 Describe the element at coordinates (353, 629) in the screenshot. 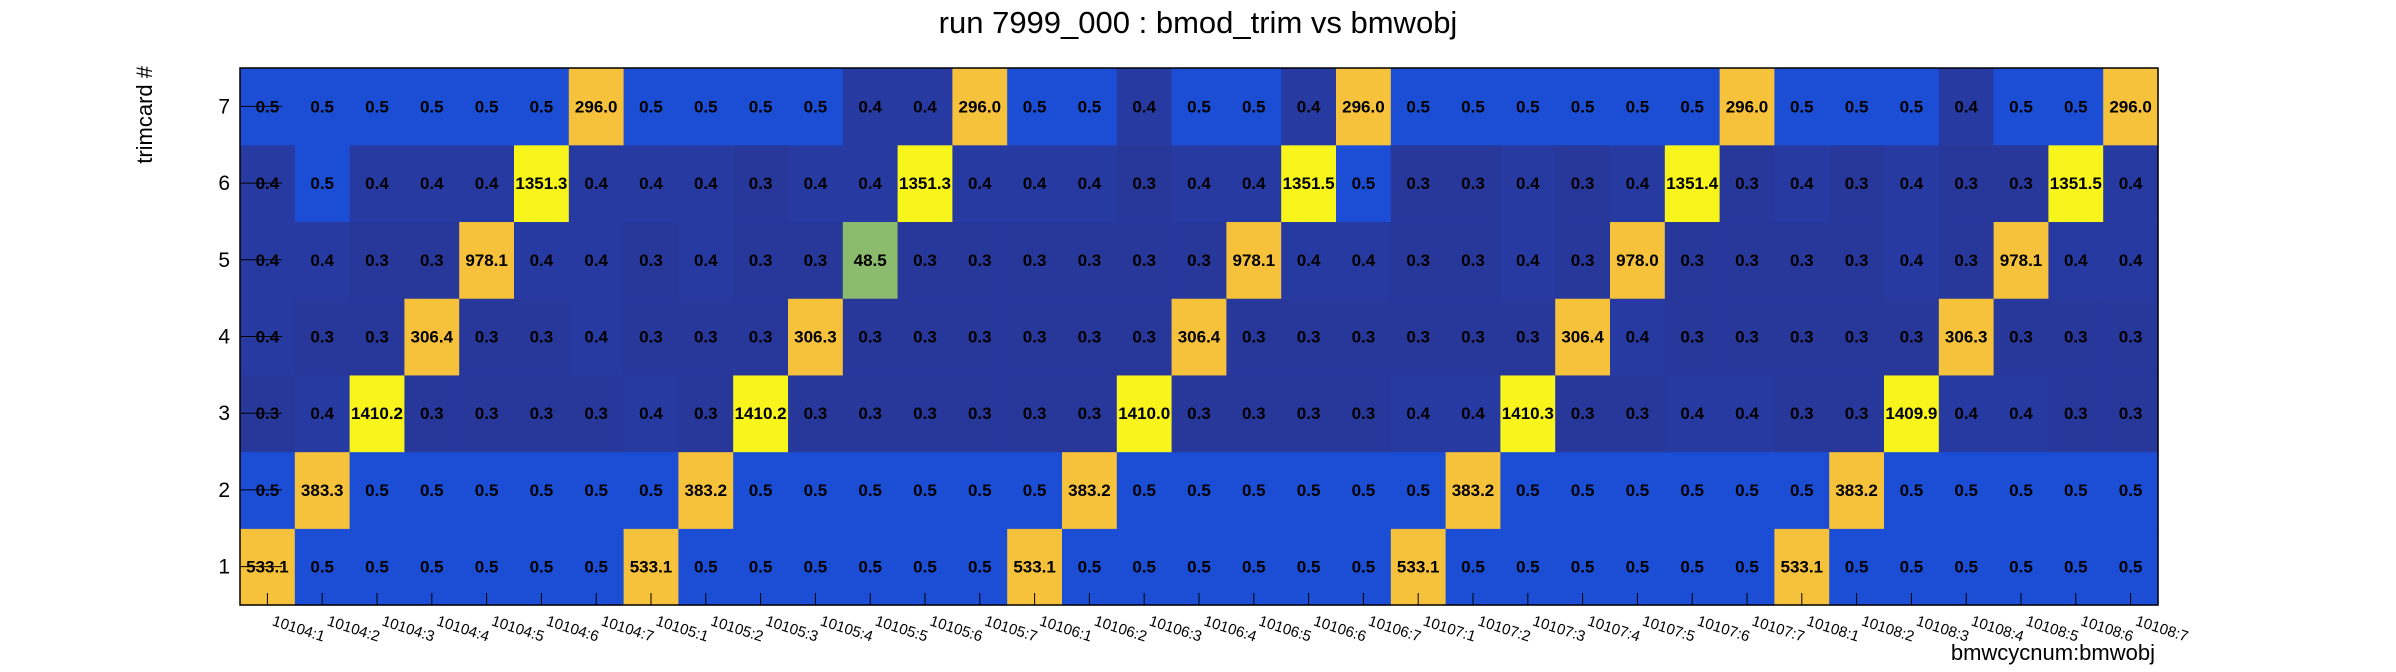

I see `x-tick-label: 10104:2` at that location.